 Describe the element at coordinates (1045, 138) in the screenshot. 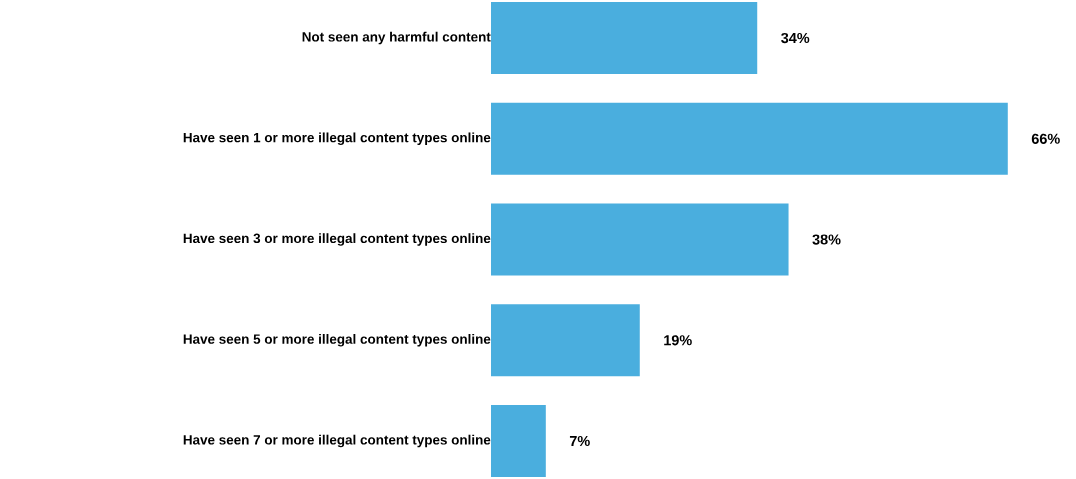

I see `data-label: 66%` at that location.